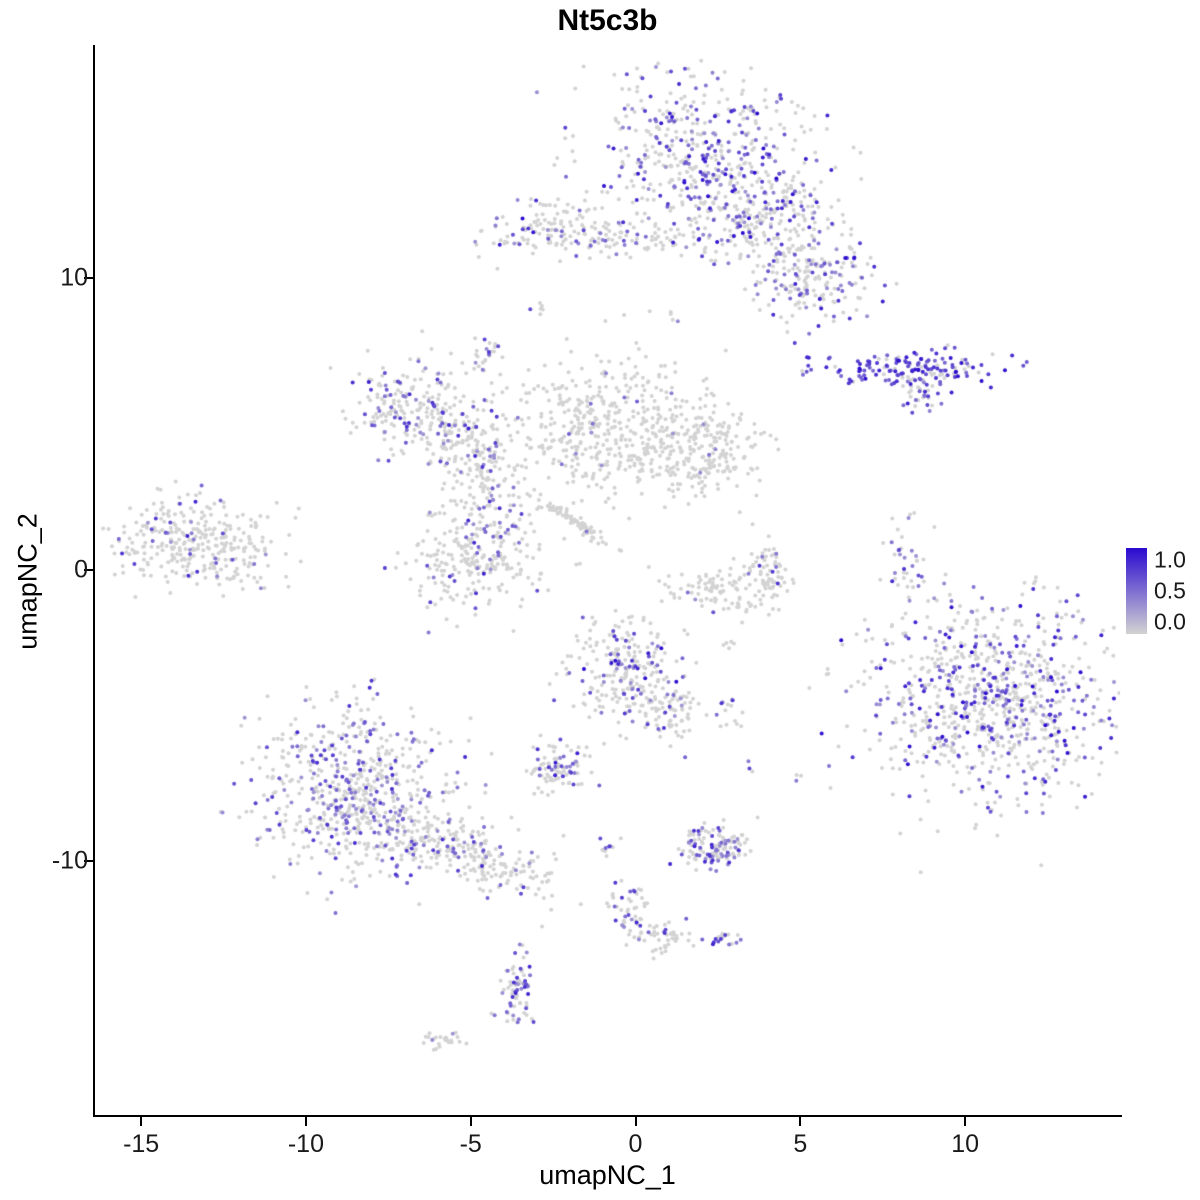 Image resolution: width=1200 pixels, height=1200 pixels. I want to click on x-tick-label: 5, so click(800, 1144).